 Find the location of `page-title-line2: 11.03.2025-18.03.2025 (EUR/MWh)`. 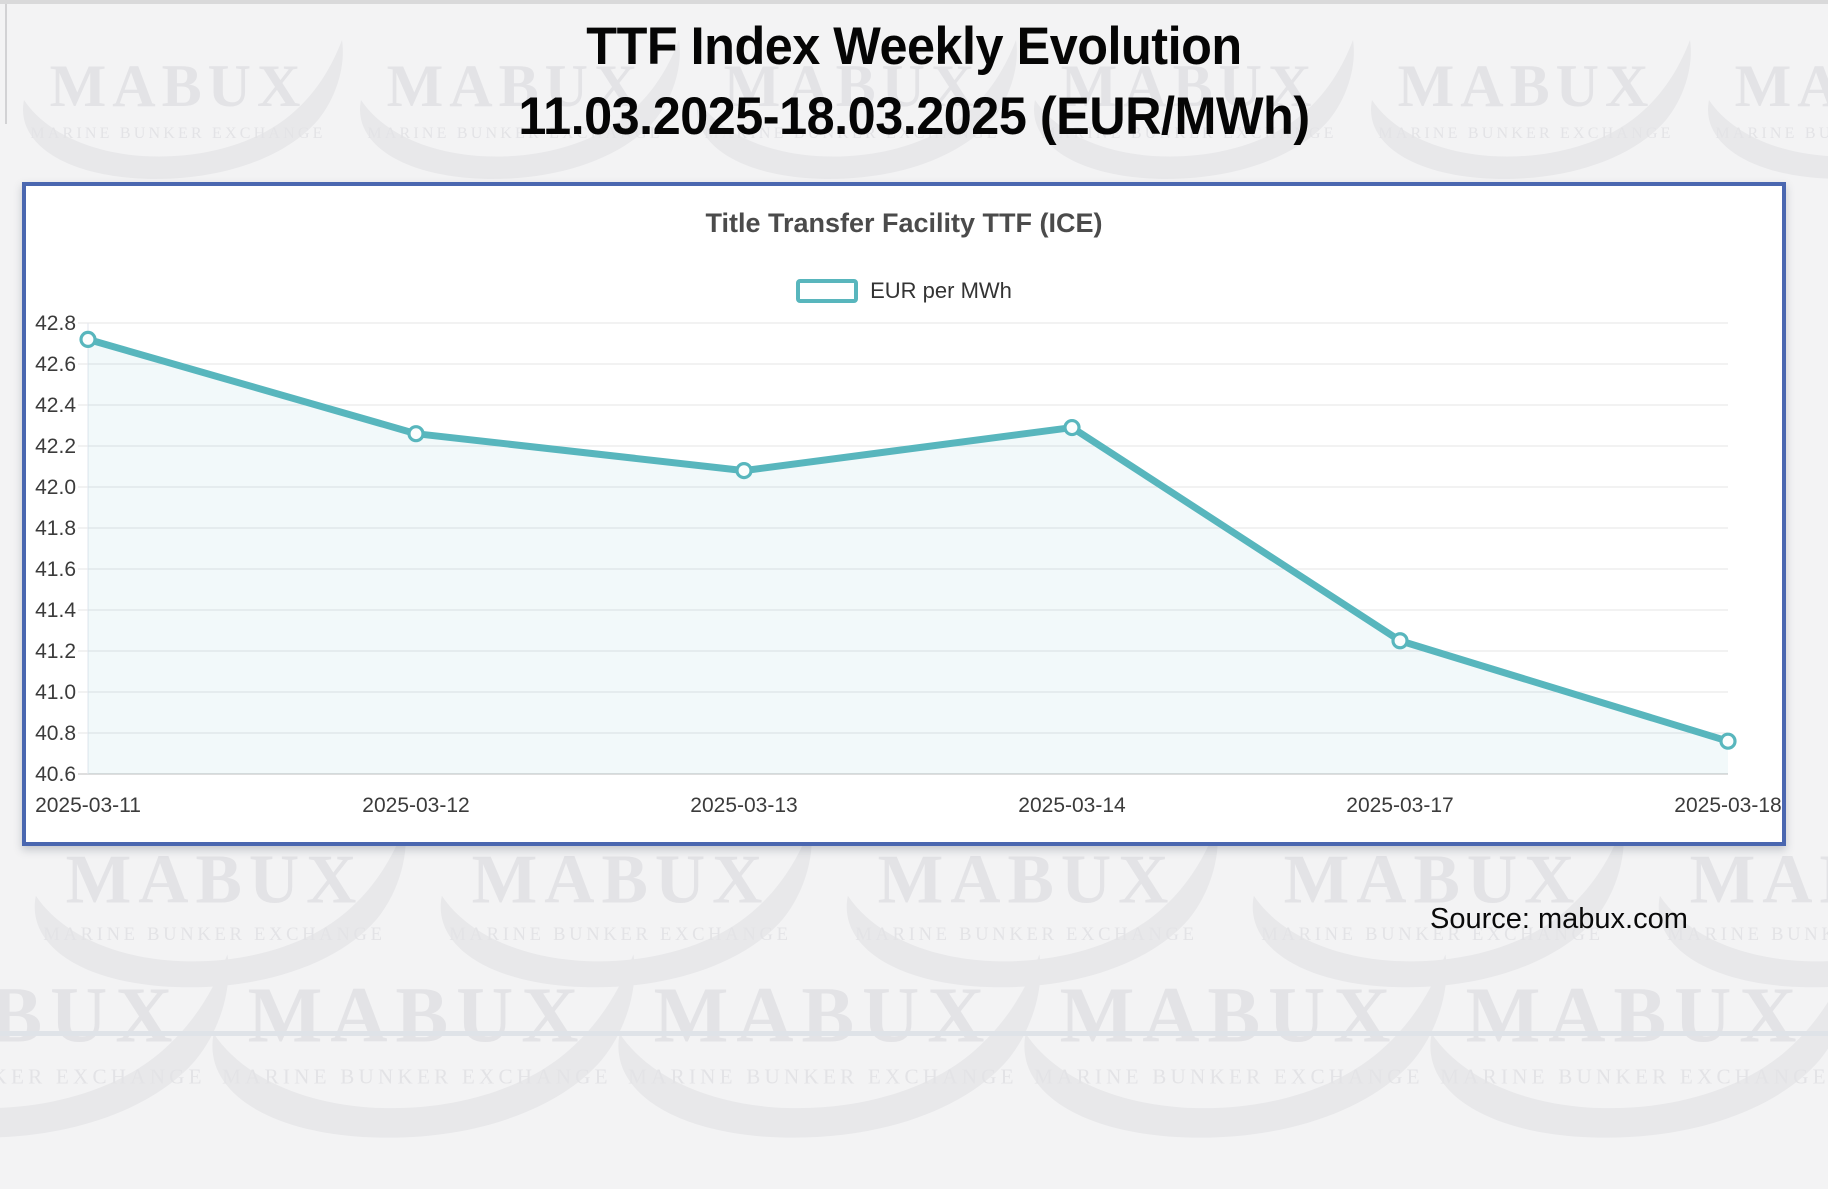

page-title-line2: 11.03.2025-18.03.2025 (EUR/MWh) is located at coordinates (914, 116).